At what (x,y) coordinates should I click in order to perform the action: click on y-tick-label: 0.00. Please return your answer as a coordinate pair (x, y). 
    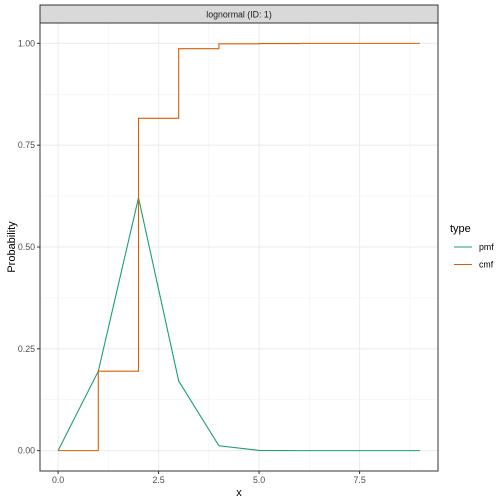
    Looking at the image, I should click on (26, 451).